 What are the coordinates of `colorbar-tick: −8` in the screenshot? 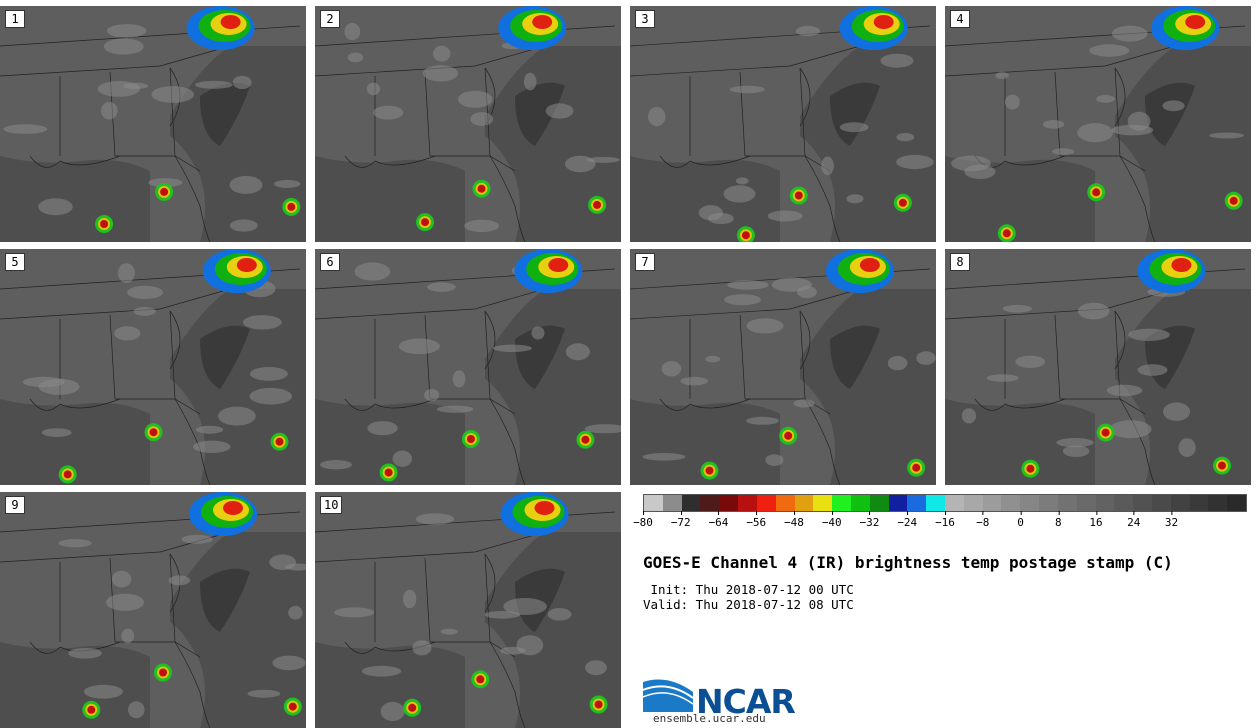 It's located at (982, 520).